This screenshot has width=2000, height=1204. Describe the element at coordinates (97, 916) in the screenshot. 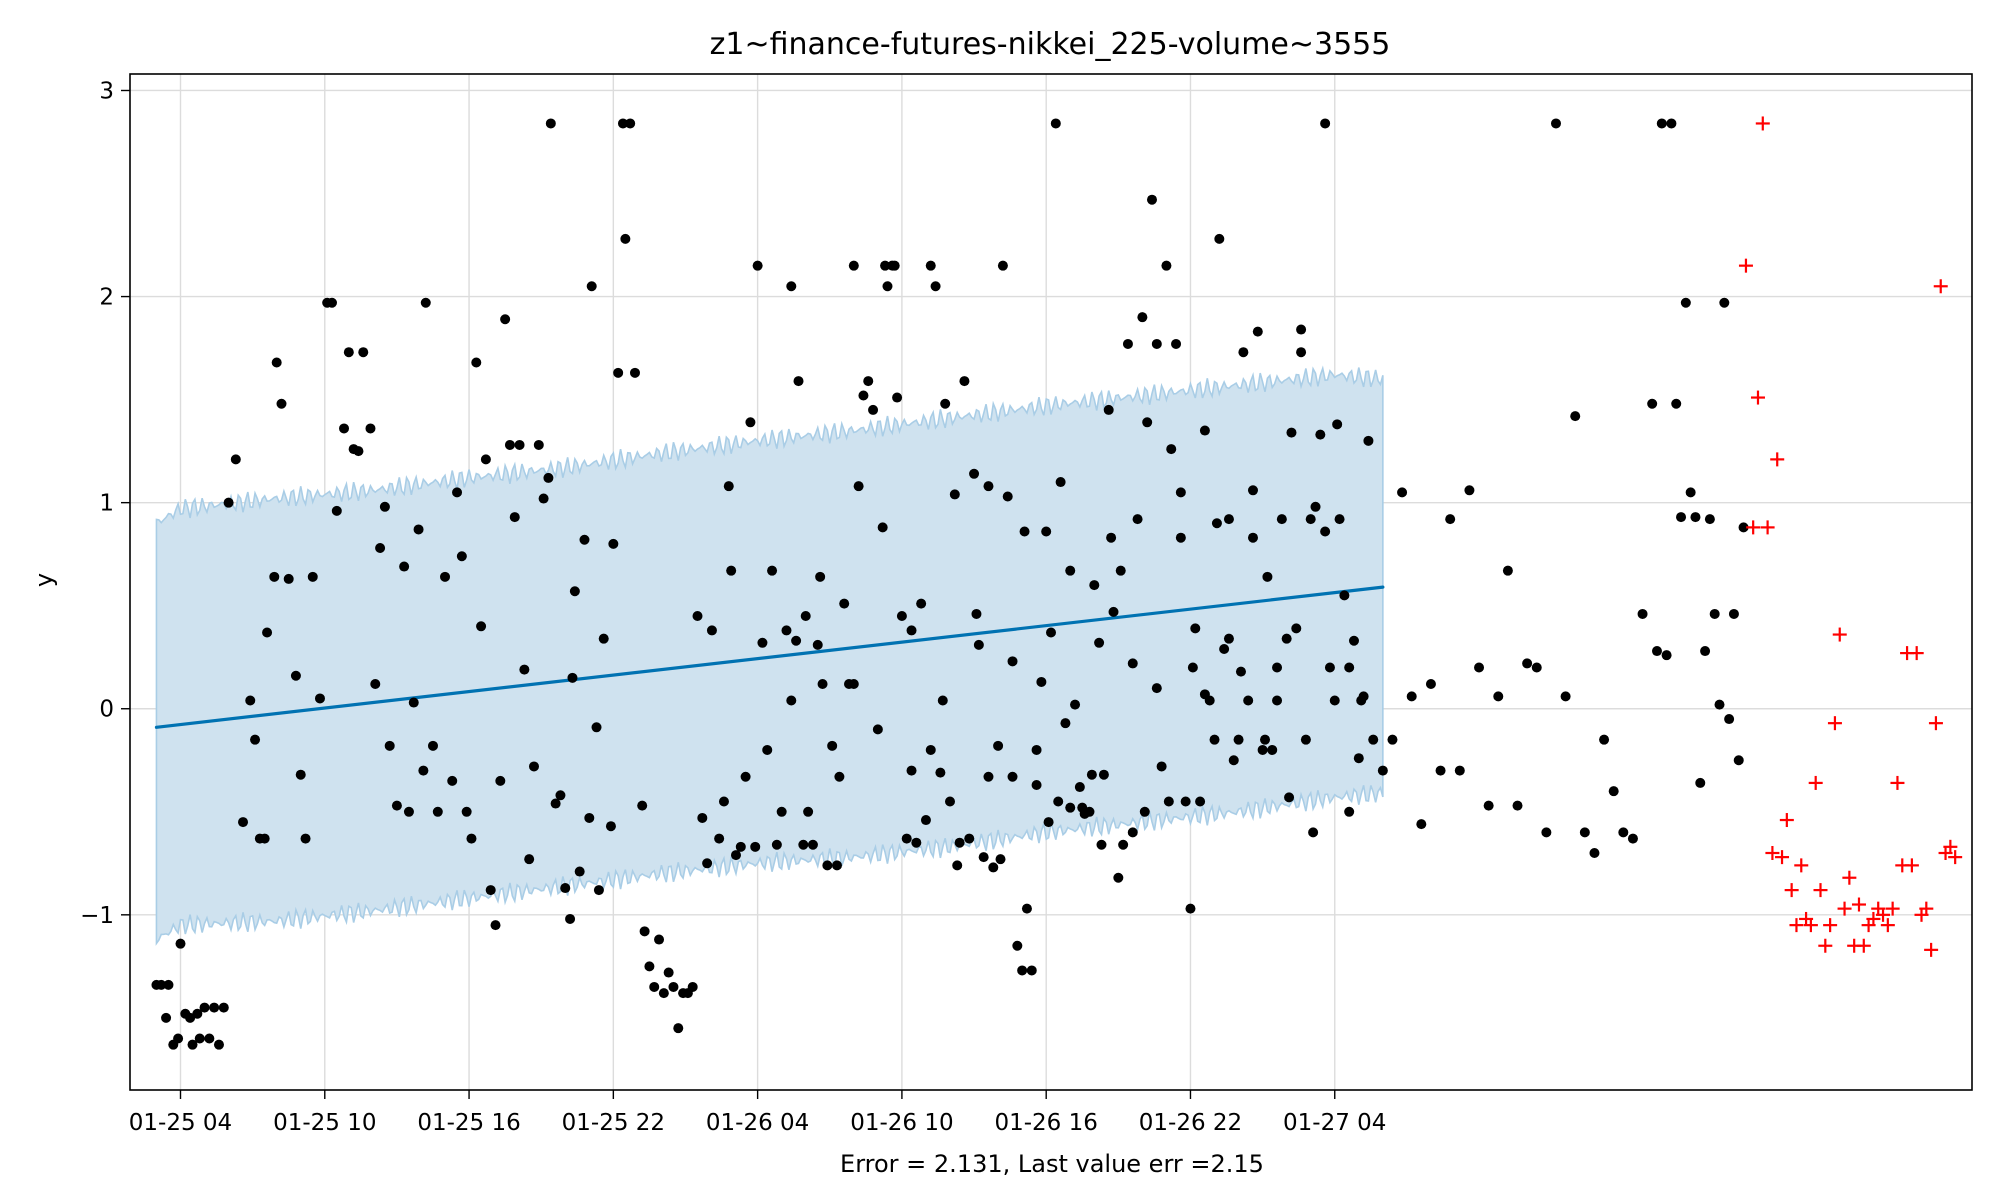

I see `y-tick-label: −1` at that location.